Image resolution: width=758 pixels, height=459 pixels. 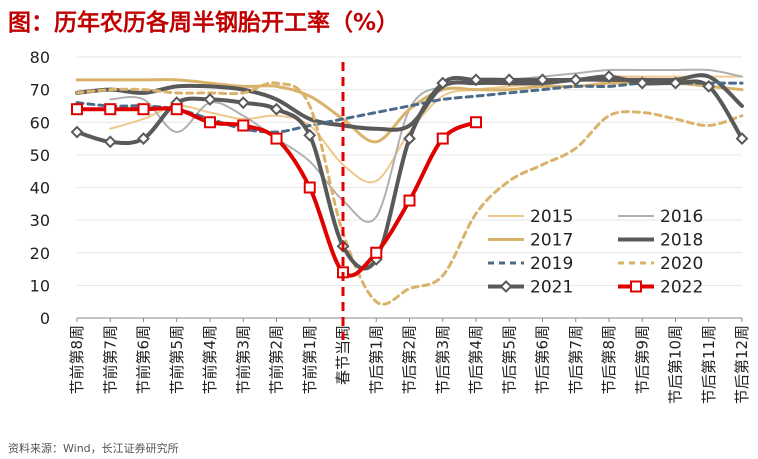 What do you see at coordinates (681, 241) in the screenshot?
I see `legend-label-2018: 2018` at bounding box center [681, 241].